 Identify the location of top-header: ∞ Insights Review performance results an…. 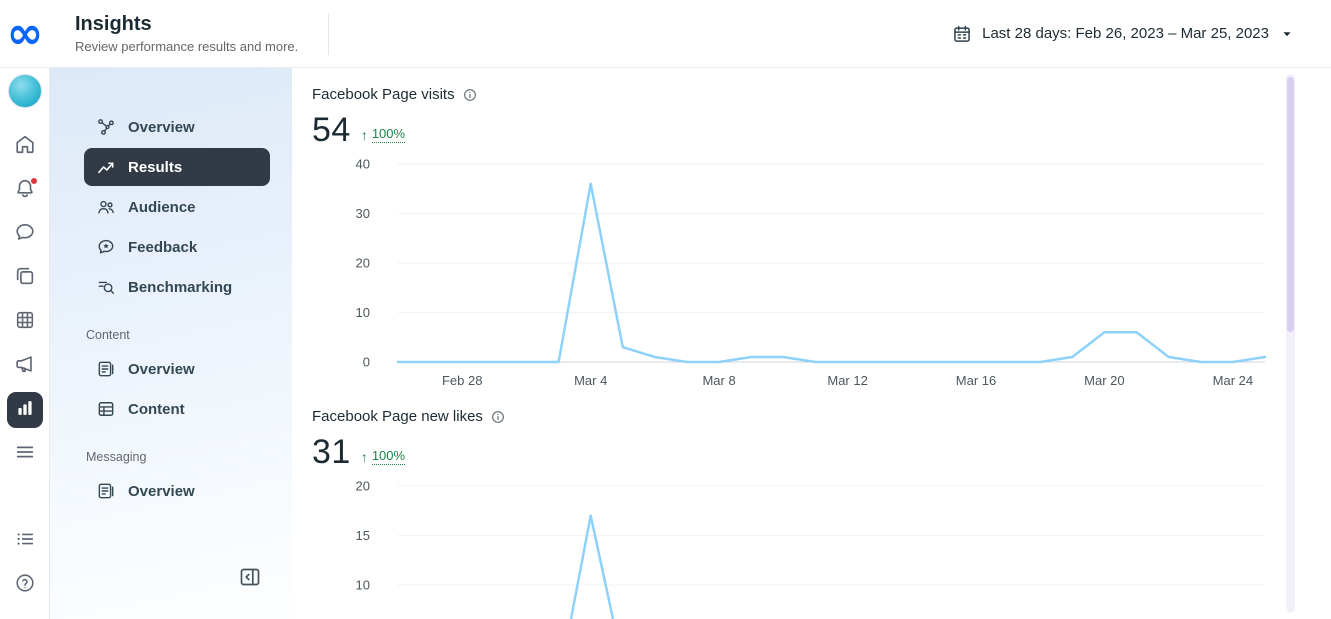
(665, 34).